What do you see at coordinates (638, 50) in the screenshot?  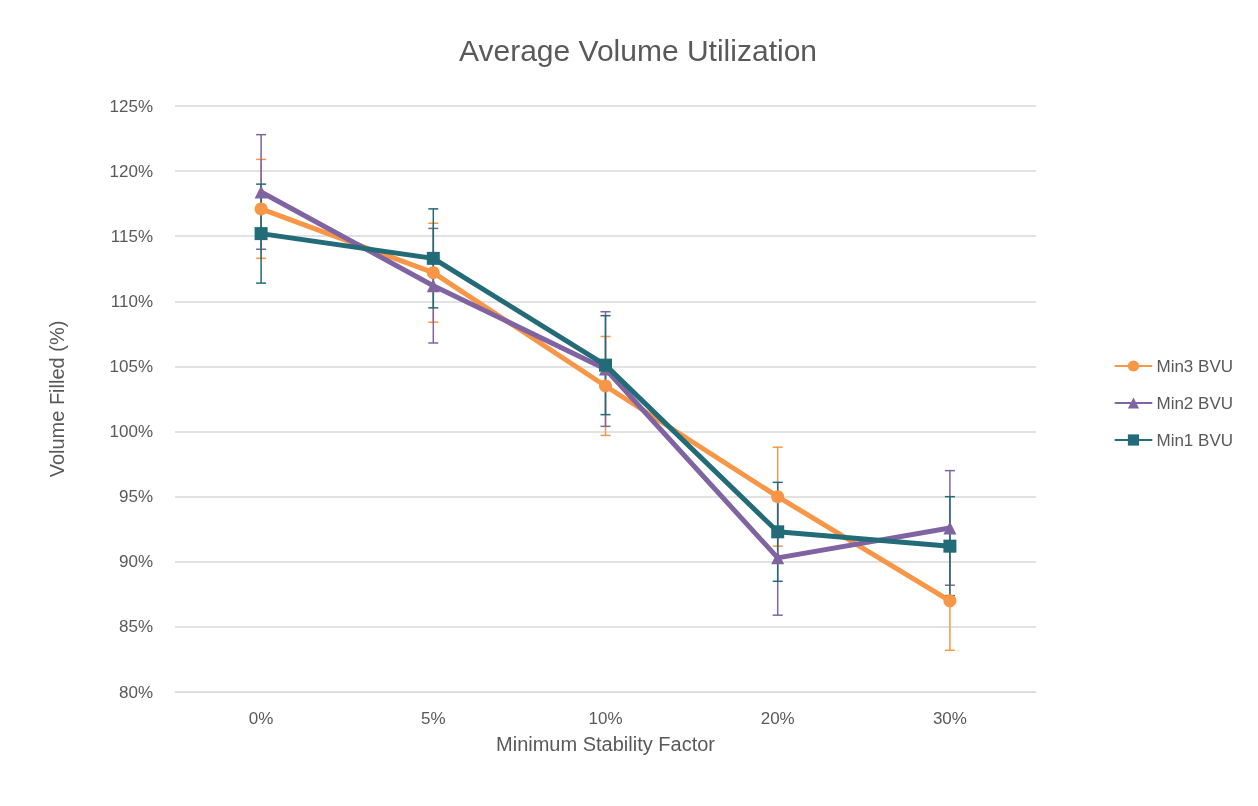 I see `chart-title: Average Volume Utilization` at bounding box center [638, 50].